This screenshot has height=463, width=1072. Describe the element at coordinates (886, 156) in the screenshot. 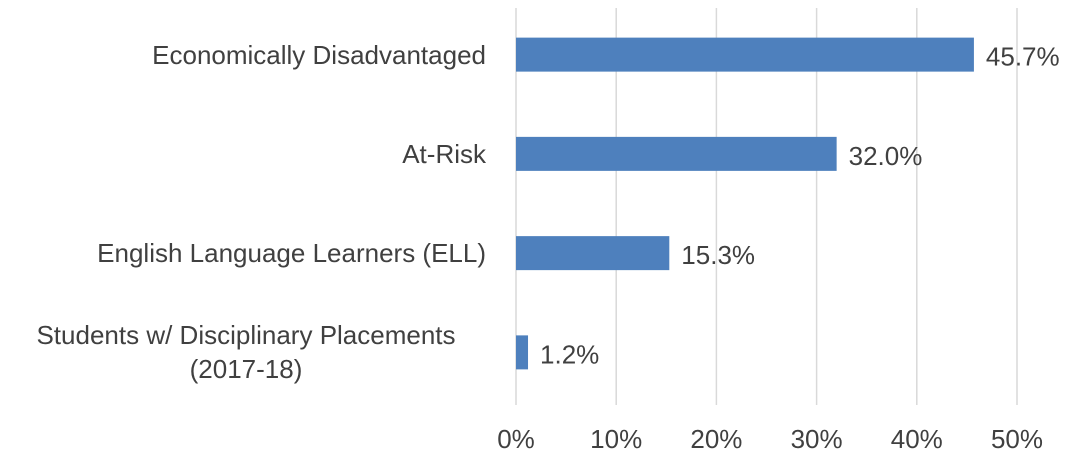

I see `data-label: 32.0%` at that location.